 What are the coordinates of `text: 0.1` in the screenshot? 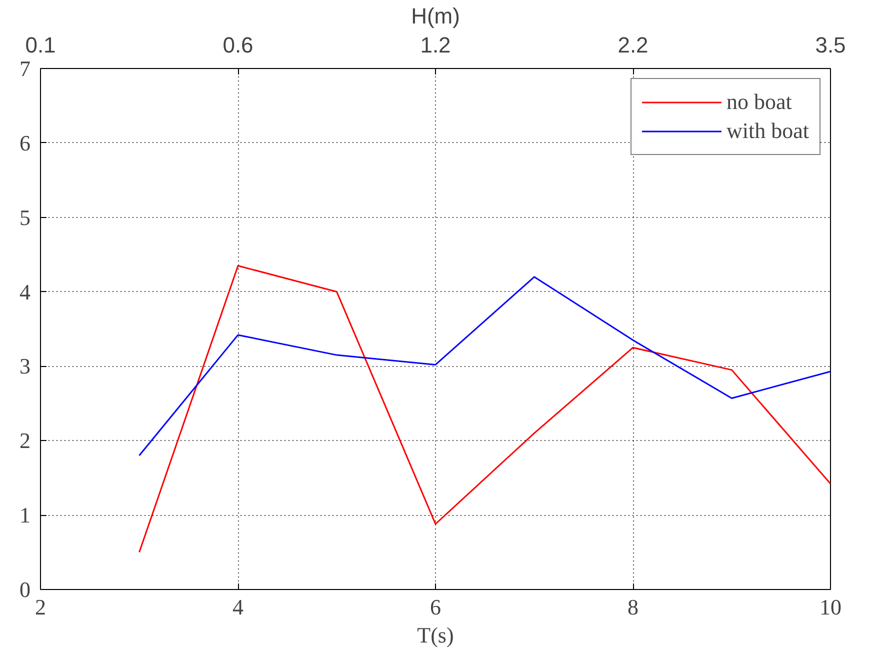 It's located at (40, 45).